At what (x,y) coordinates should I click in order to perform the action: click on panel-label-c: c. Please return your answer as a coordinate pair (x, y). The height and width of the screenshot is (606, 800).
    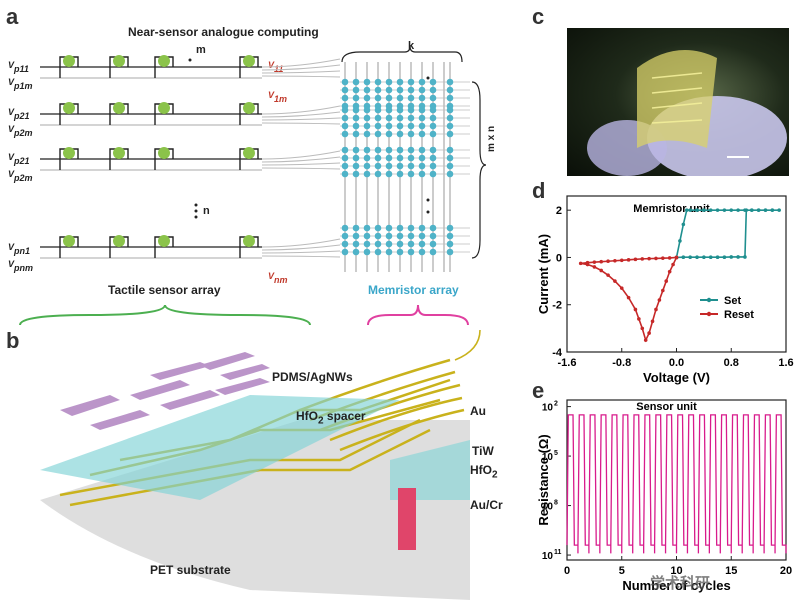
    Looking at the image, I should click on (538, 16).